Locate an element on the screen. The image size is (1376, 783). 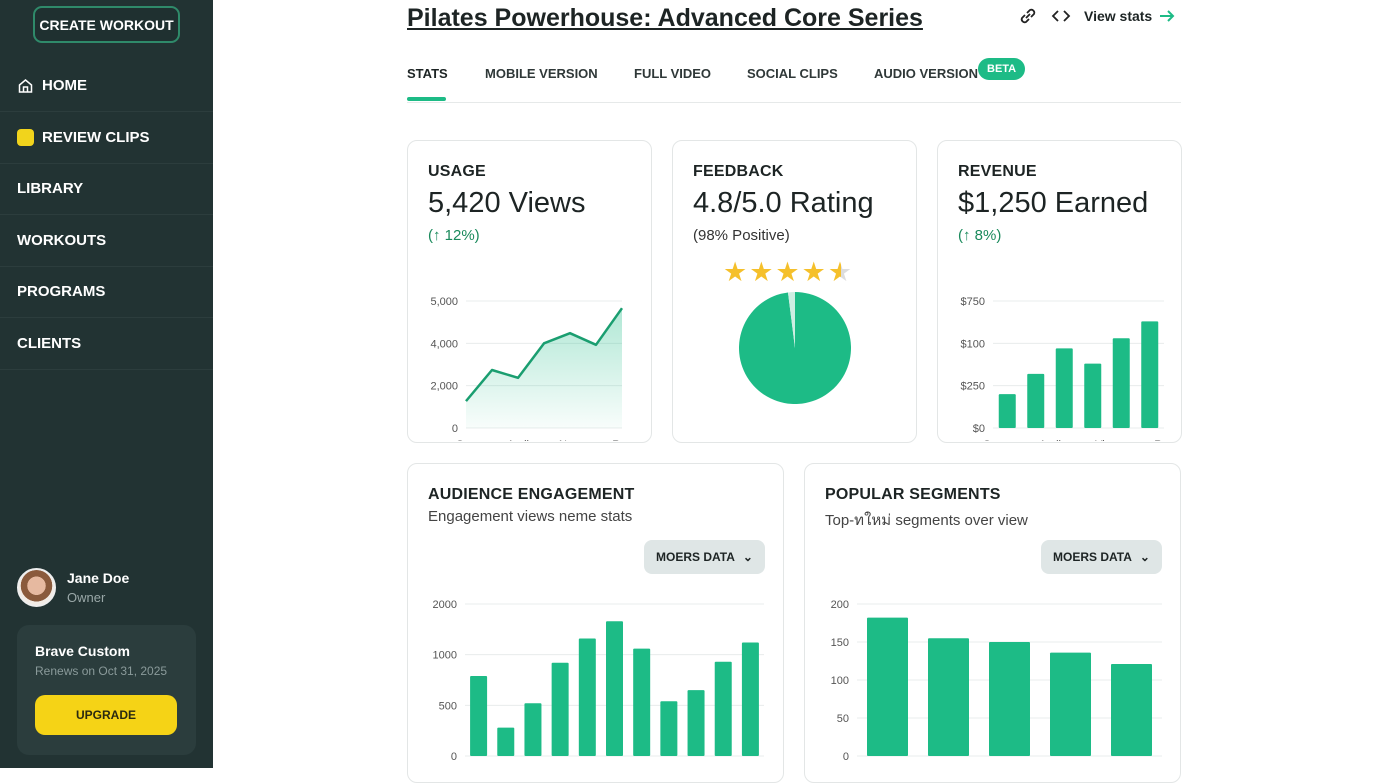
user-name: Jane Doe is located at coordinates (98, 578).